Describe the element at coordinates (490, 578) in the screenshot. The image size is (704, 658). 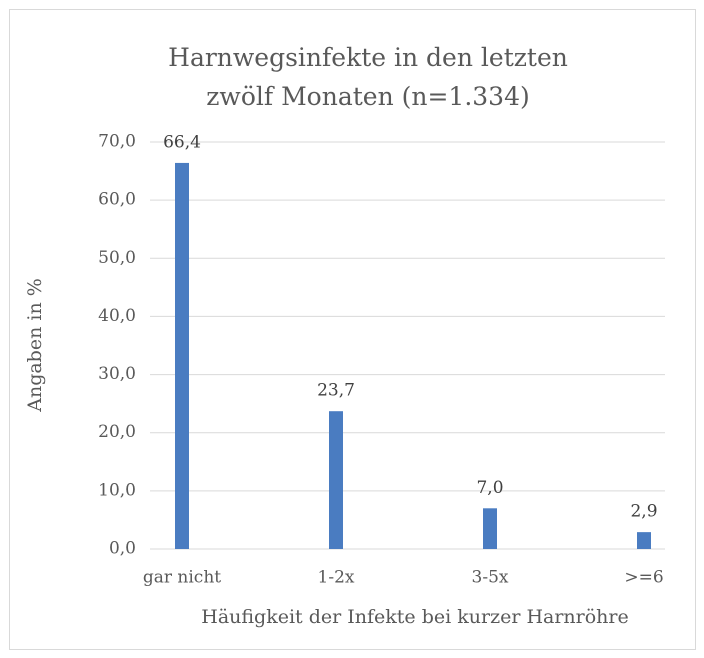
I see `x-tick-label: 3-5x` at that location.